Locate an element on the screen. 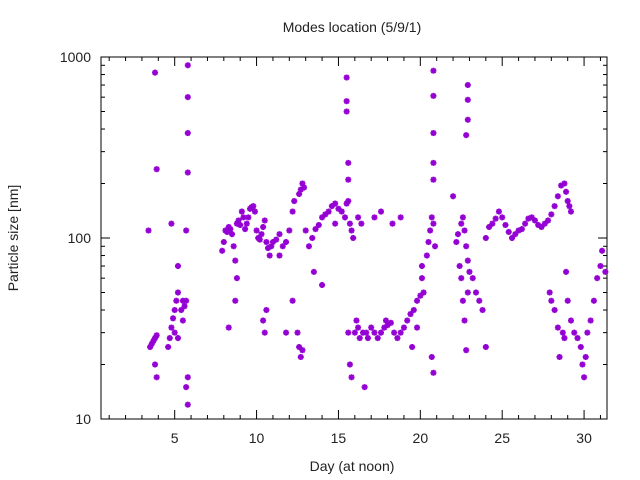 This screenshot has height=480, width=640. x-axis-label: Day (at noon) is located at coordinates (352, 466).